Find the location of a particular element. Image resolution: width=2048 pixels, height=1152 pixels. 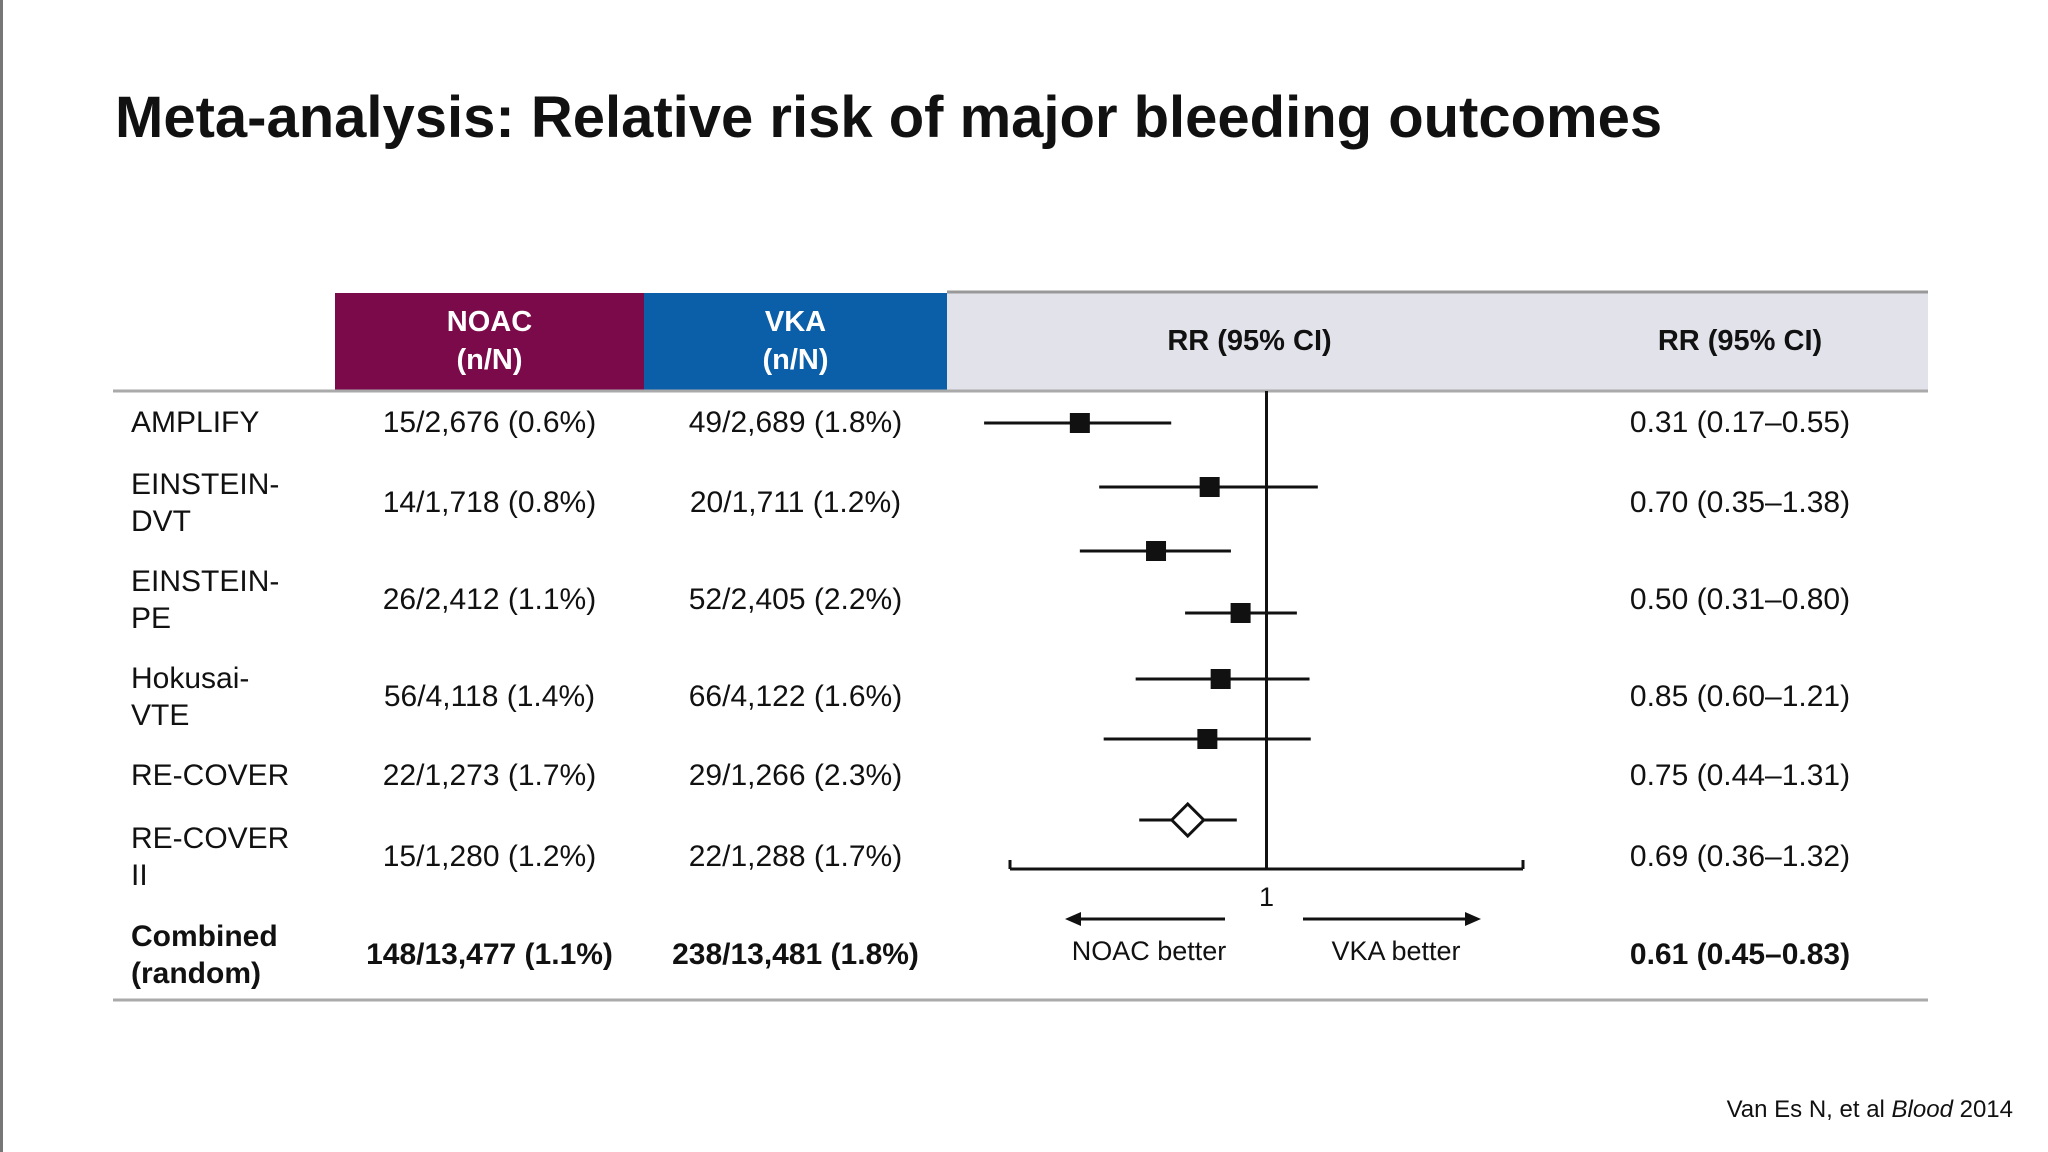

table-cell: 52/2,405 (2.2%) is located at coordinates (795, 600).